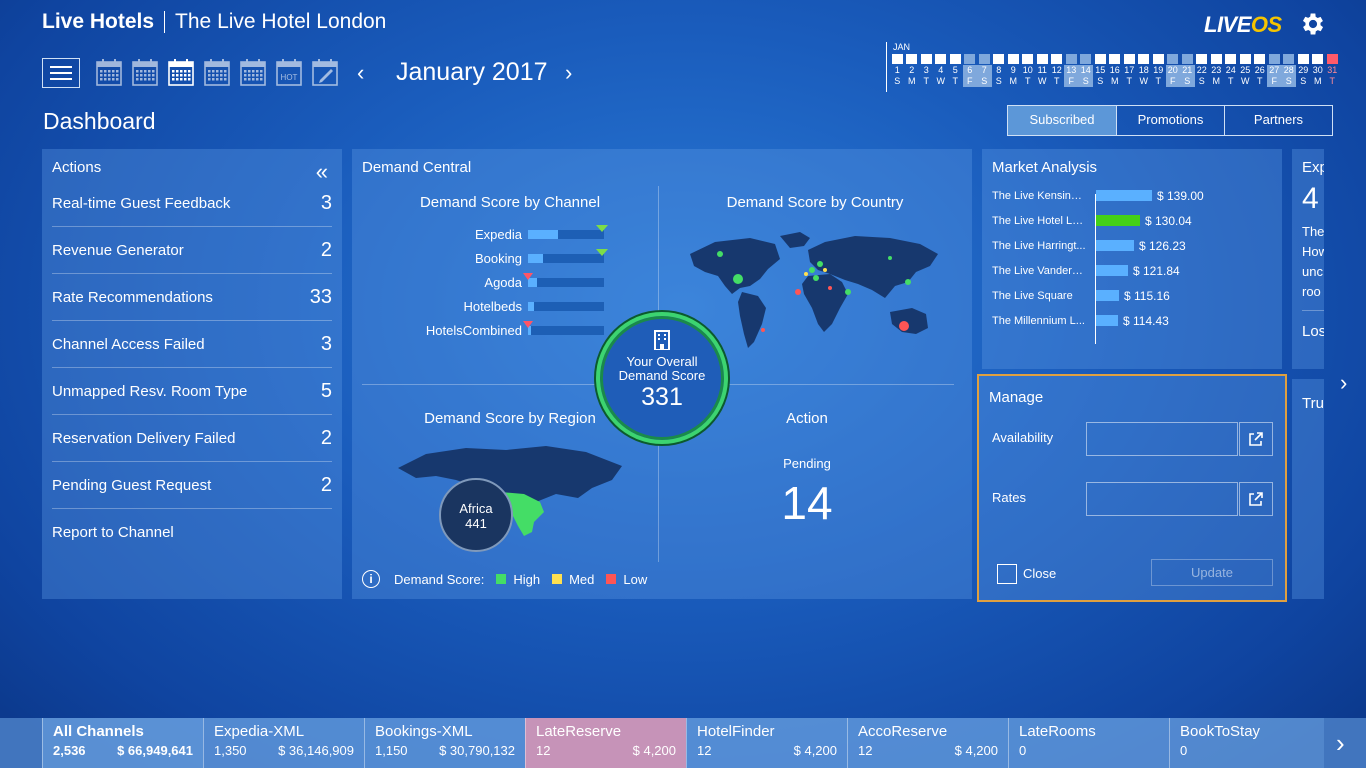 This screenshot has height=768, width=1366. Describe the element at coordinates (483, 330) in the screenshot. I see `channel-score-row: HotelsCombined` at that location.